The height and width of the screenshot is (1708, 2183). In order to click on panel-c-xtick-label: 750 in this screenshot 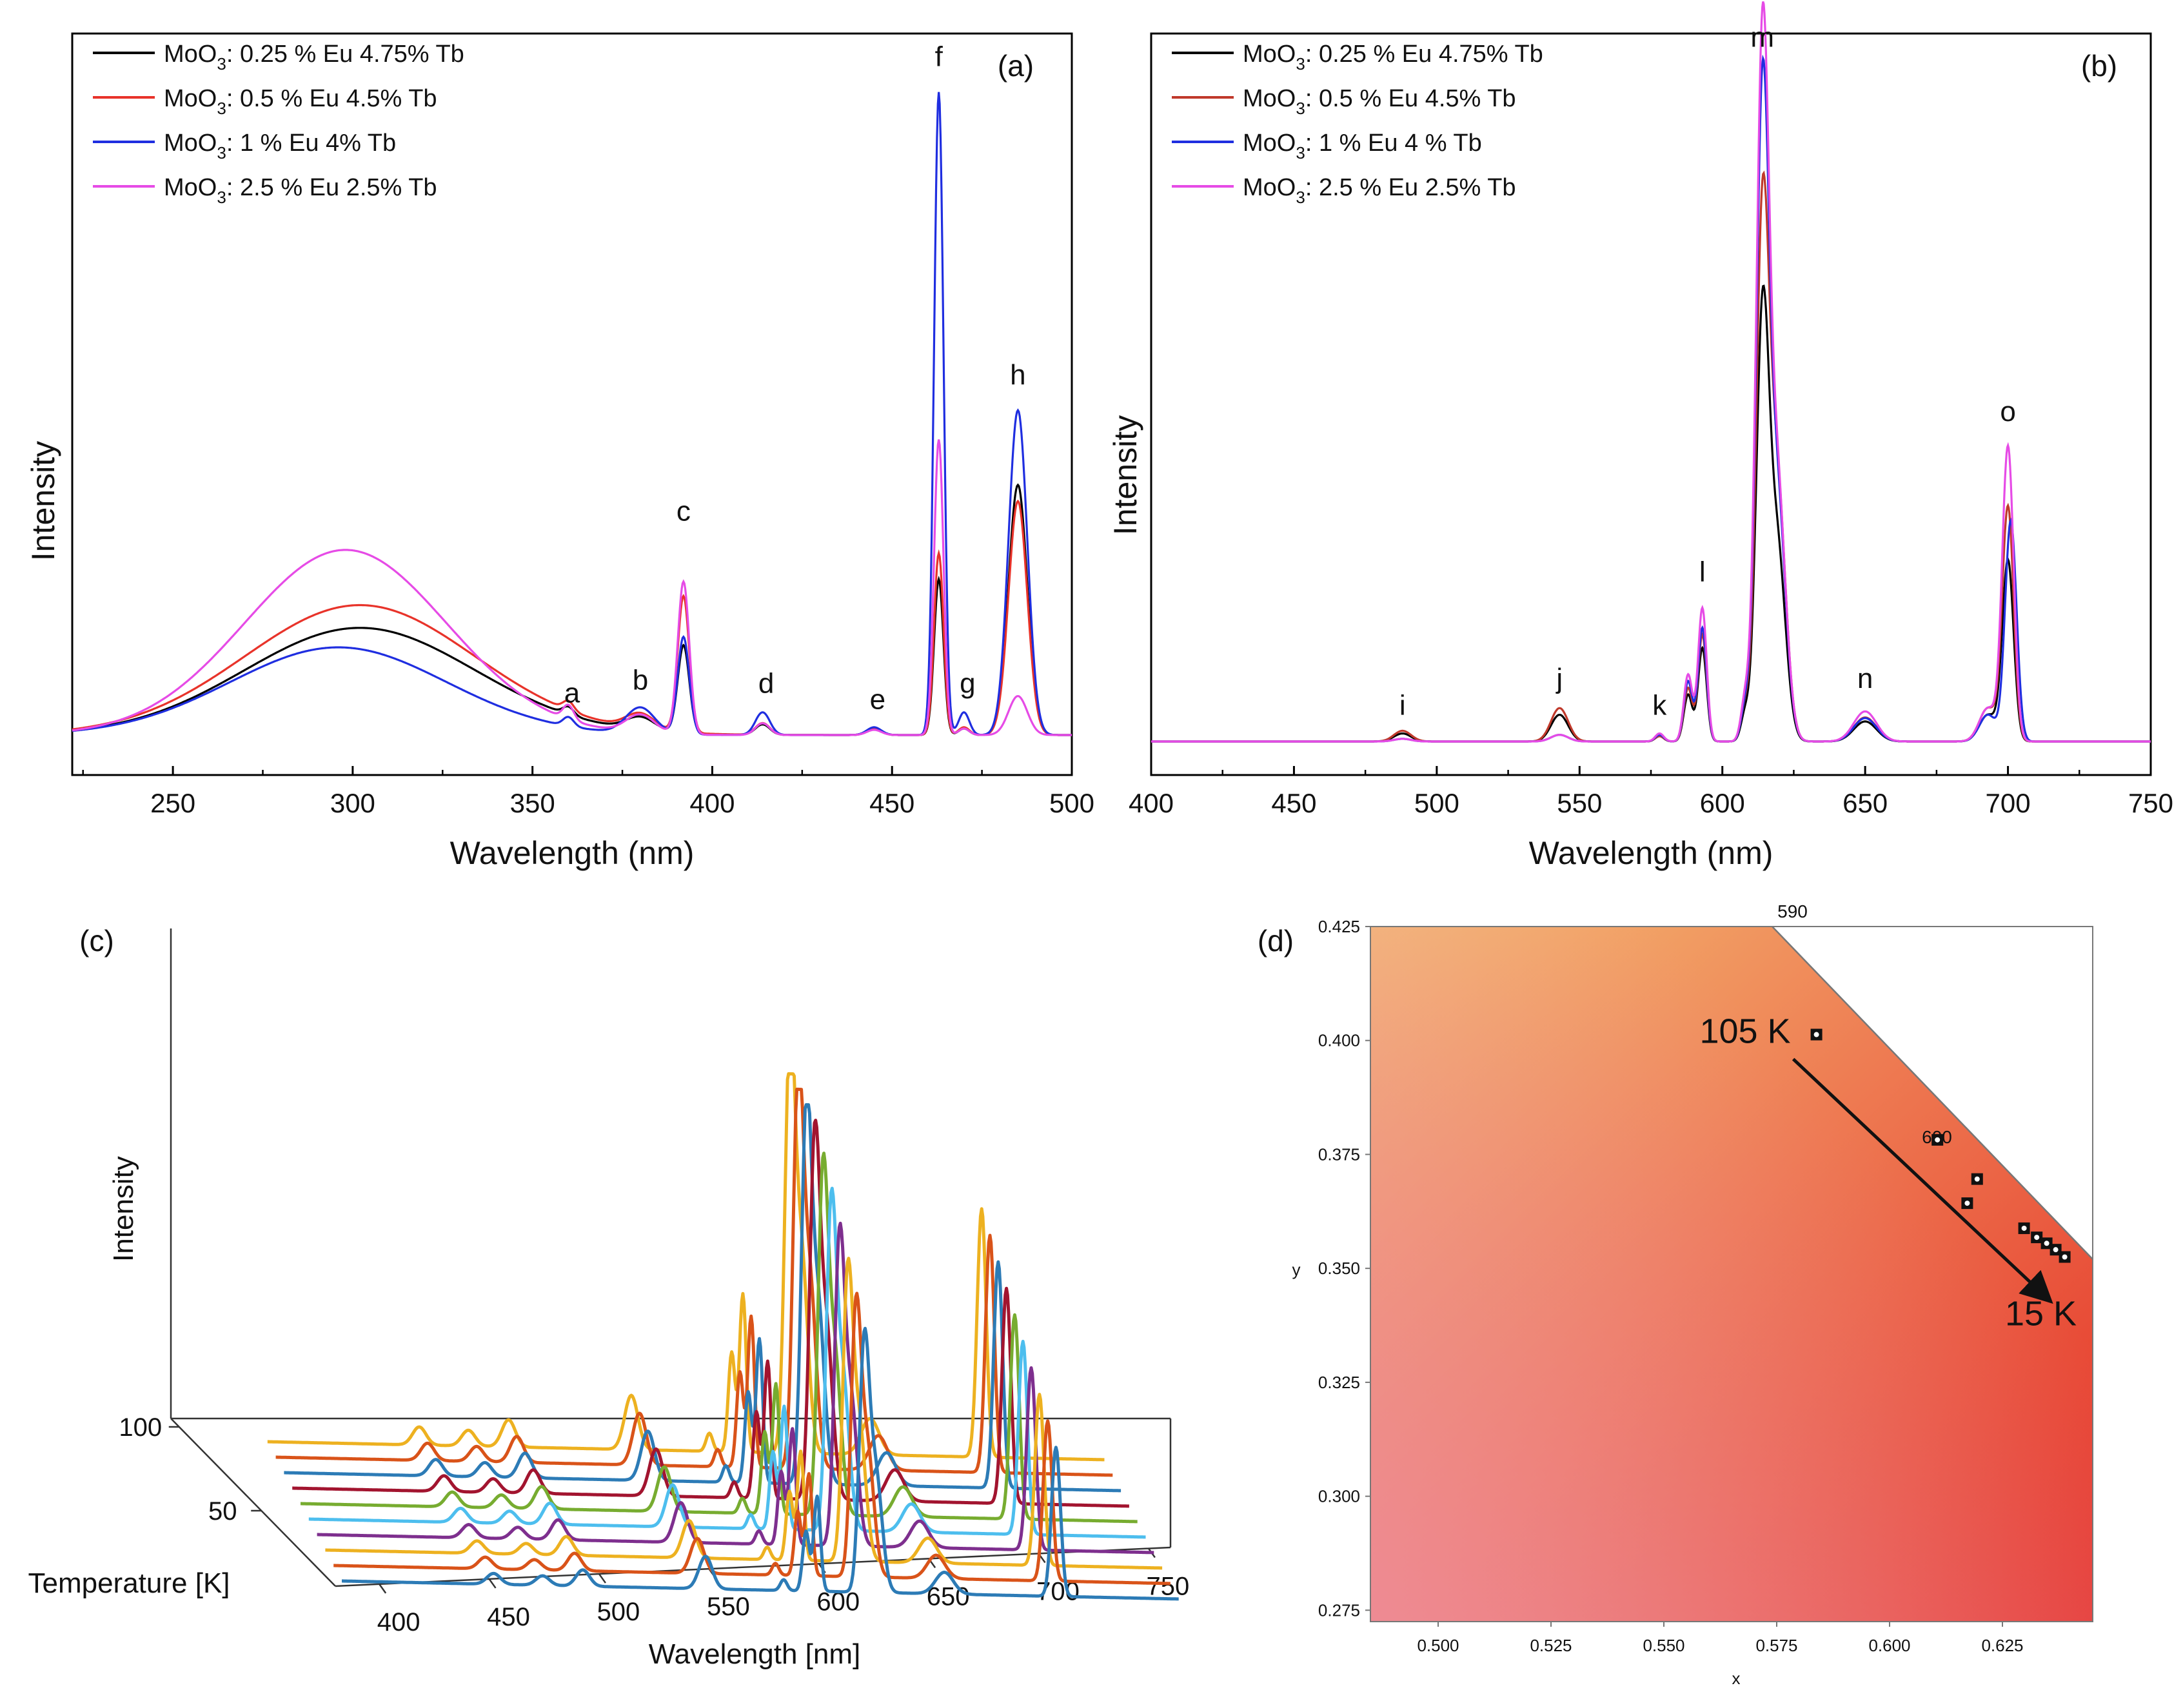, I will do `click(1168, 1587)`.